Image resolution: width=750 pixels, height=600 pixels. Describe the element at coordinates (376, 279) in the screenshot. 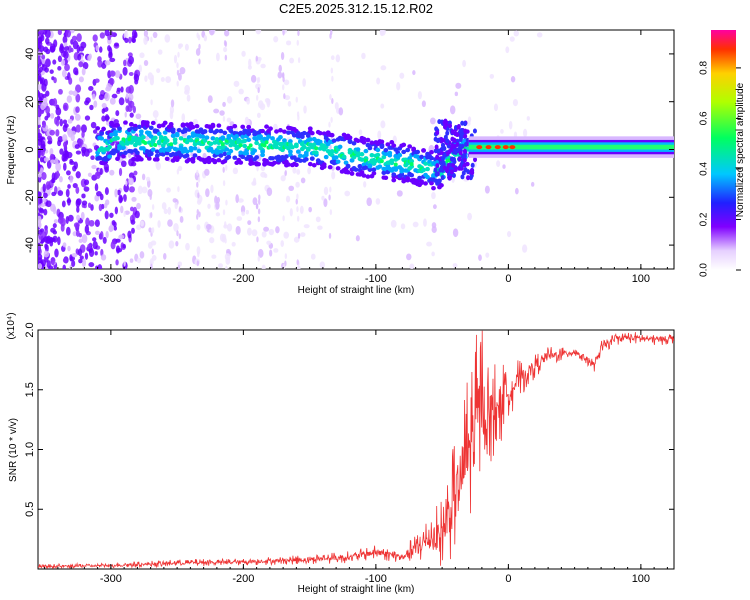

I see `x-tick-label: -100` at that location.